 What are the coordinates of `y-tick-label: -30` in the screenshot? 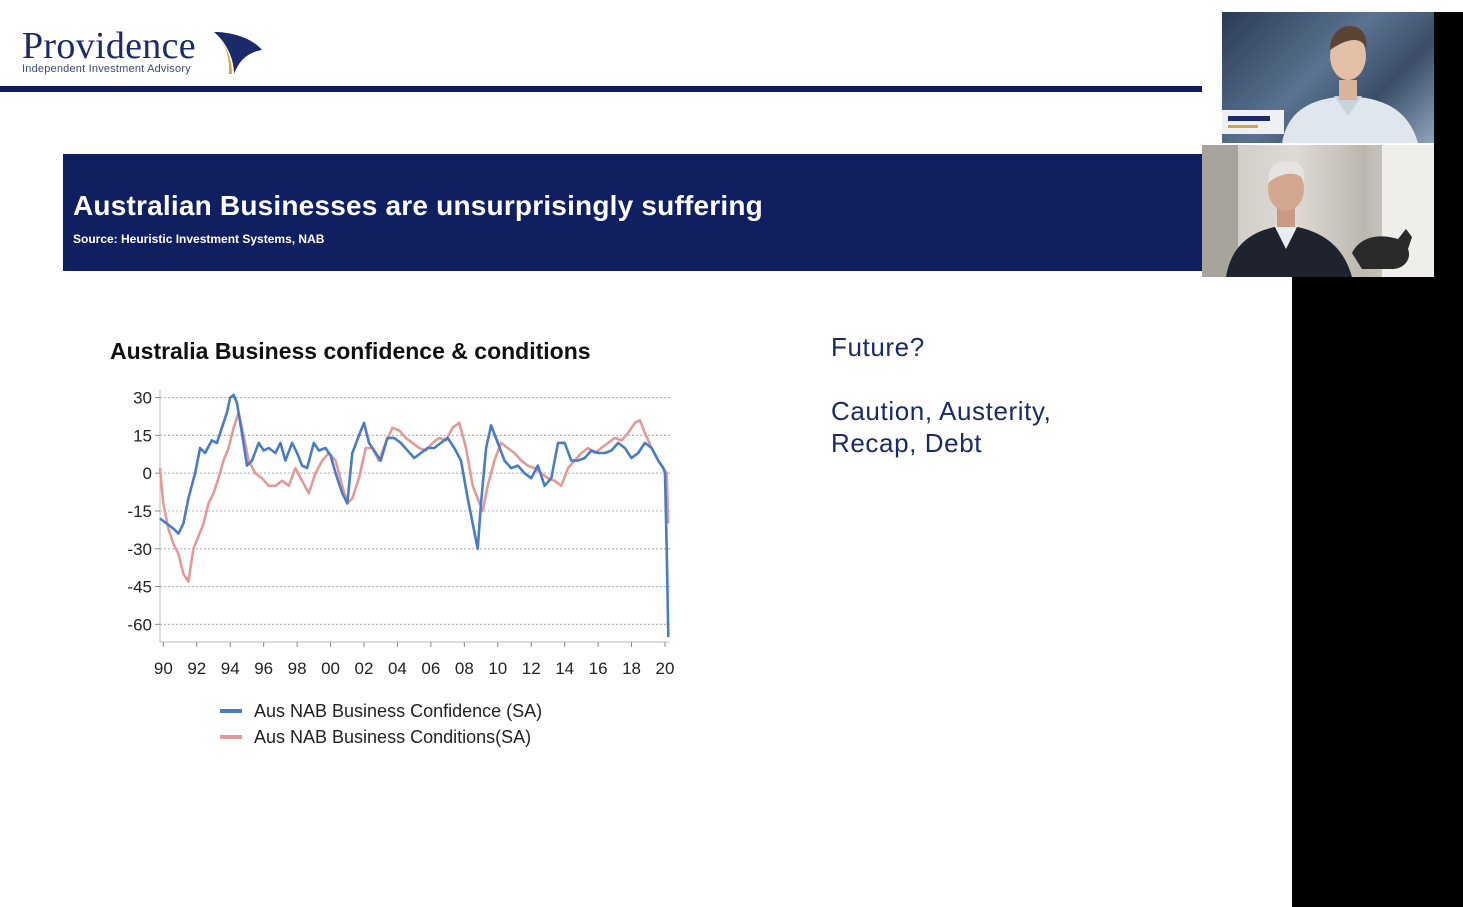 It's located at (139, 549).